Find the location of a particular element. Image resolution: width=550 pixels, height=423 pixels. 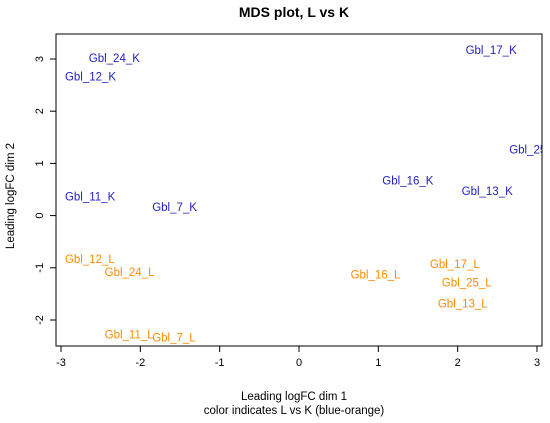

x-axis: -3 -2 -1 0 1 2 3 is located at coordinates (298, 357).